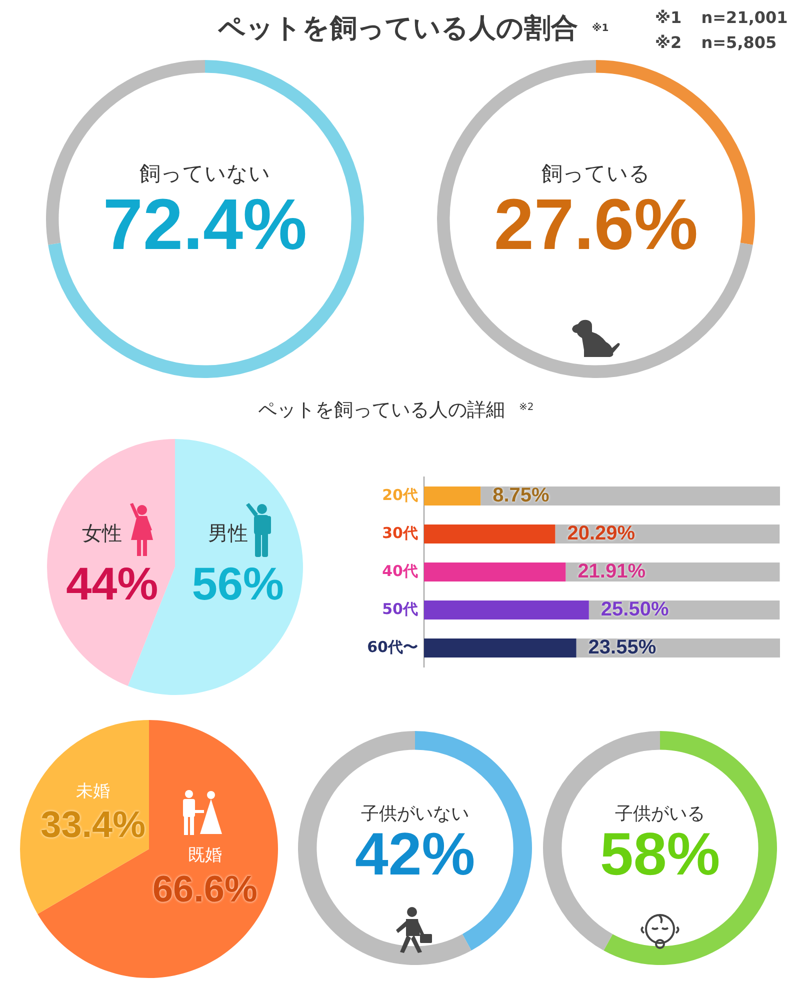 This screenshot has height=988, width=800. I want to click on data-label: 56%, so click(238, 584).